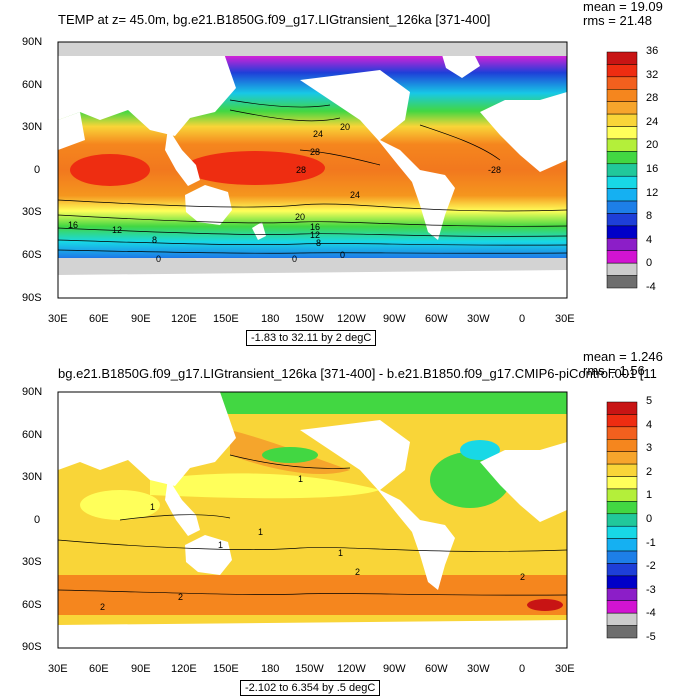 Image resolution: width=700 pixels, height=700 pixels. Describe the element at coordinates (37, 520) in the screenshot. I see `lat-tick: 0` at that location.